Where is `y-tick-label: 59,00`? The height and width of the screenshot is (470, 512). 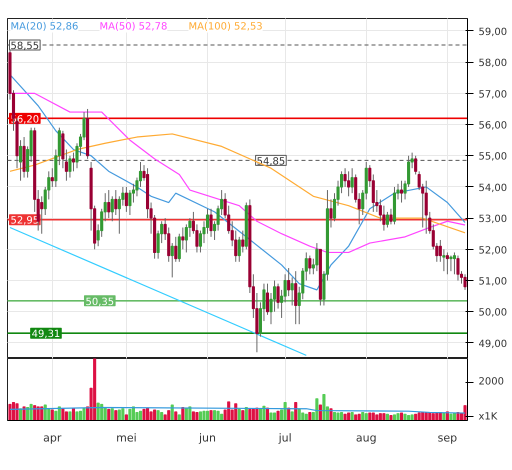
y-tick-label: 59,00 is located at coordinates (493, 32).